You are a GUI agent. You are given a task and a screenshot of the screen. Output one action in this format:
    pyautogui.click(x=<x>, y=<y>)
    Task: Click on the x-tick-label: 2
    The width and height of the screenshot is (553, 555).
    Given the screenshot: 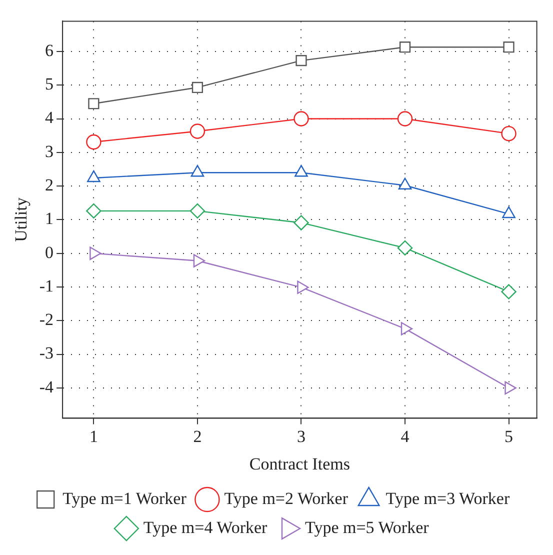 What is the action you would take?
    pyautogui.click(x=197, y=436)
    